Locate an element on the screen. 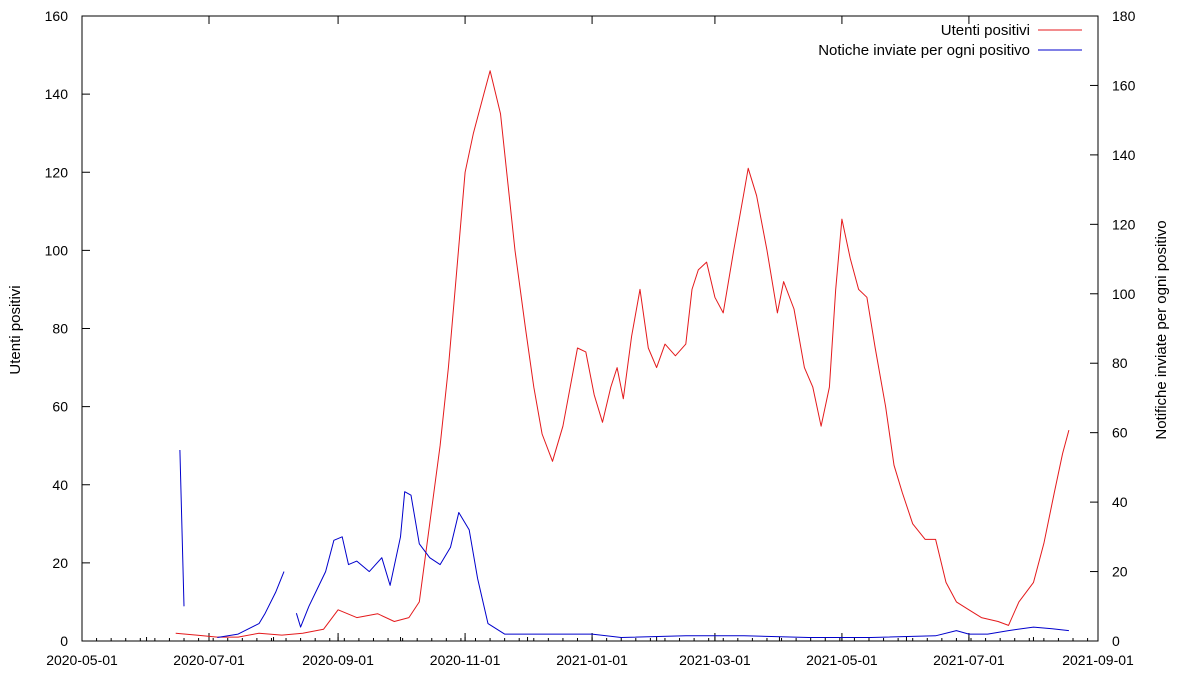  y-tick-label: 20 is located at coordinates (60, 563).